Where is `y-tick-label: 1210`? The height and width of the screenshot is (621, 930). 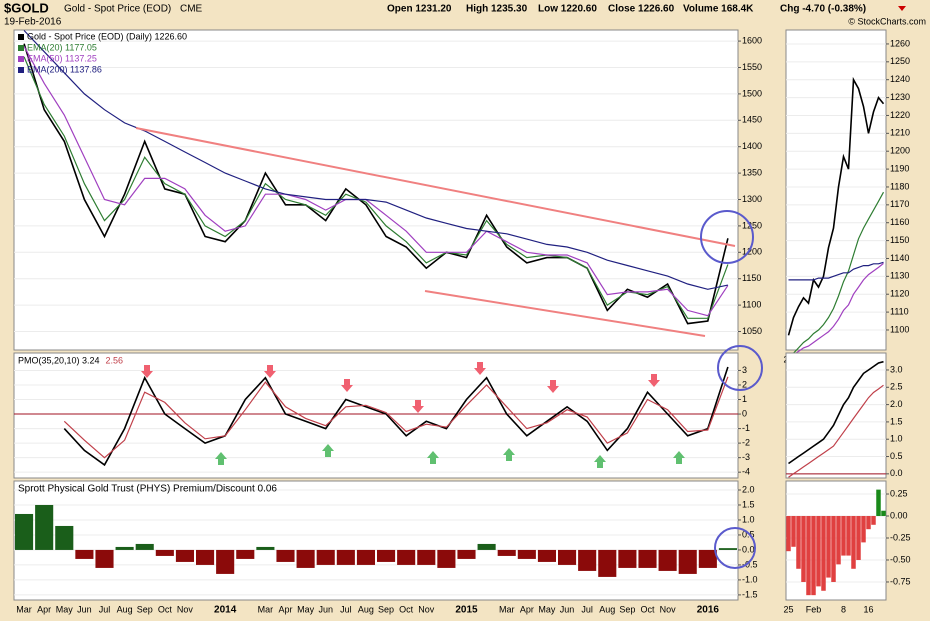
y-tick-label: 1210 is located at coordinates (900, 133).